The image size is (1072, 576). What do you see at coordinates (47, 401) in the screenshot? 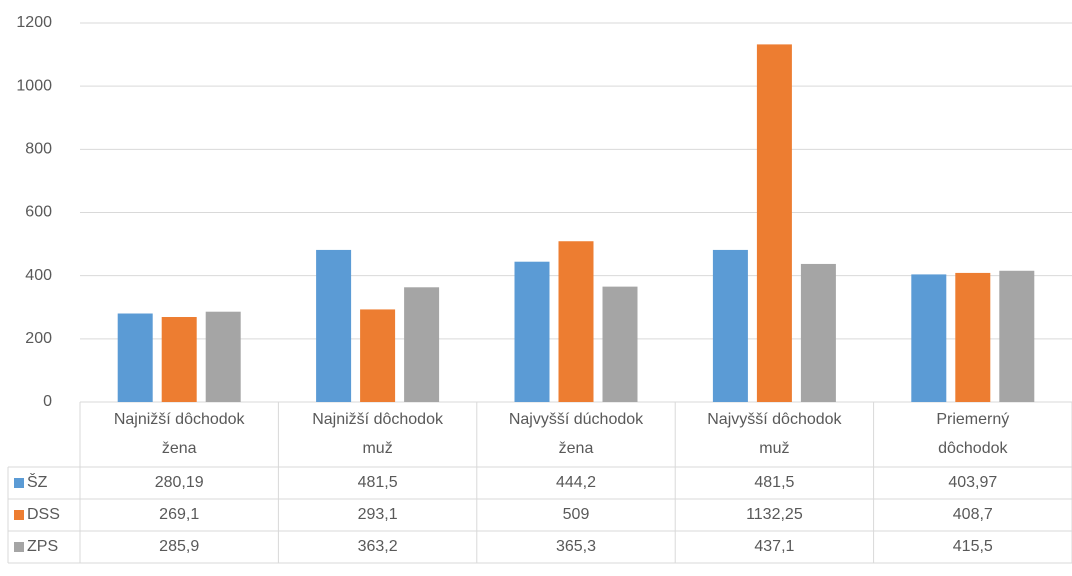
I see `y-tick-label: 0` at bounding box center [47, 401].